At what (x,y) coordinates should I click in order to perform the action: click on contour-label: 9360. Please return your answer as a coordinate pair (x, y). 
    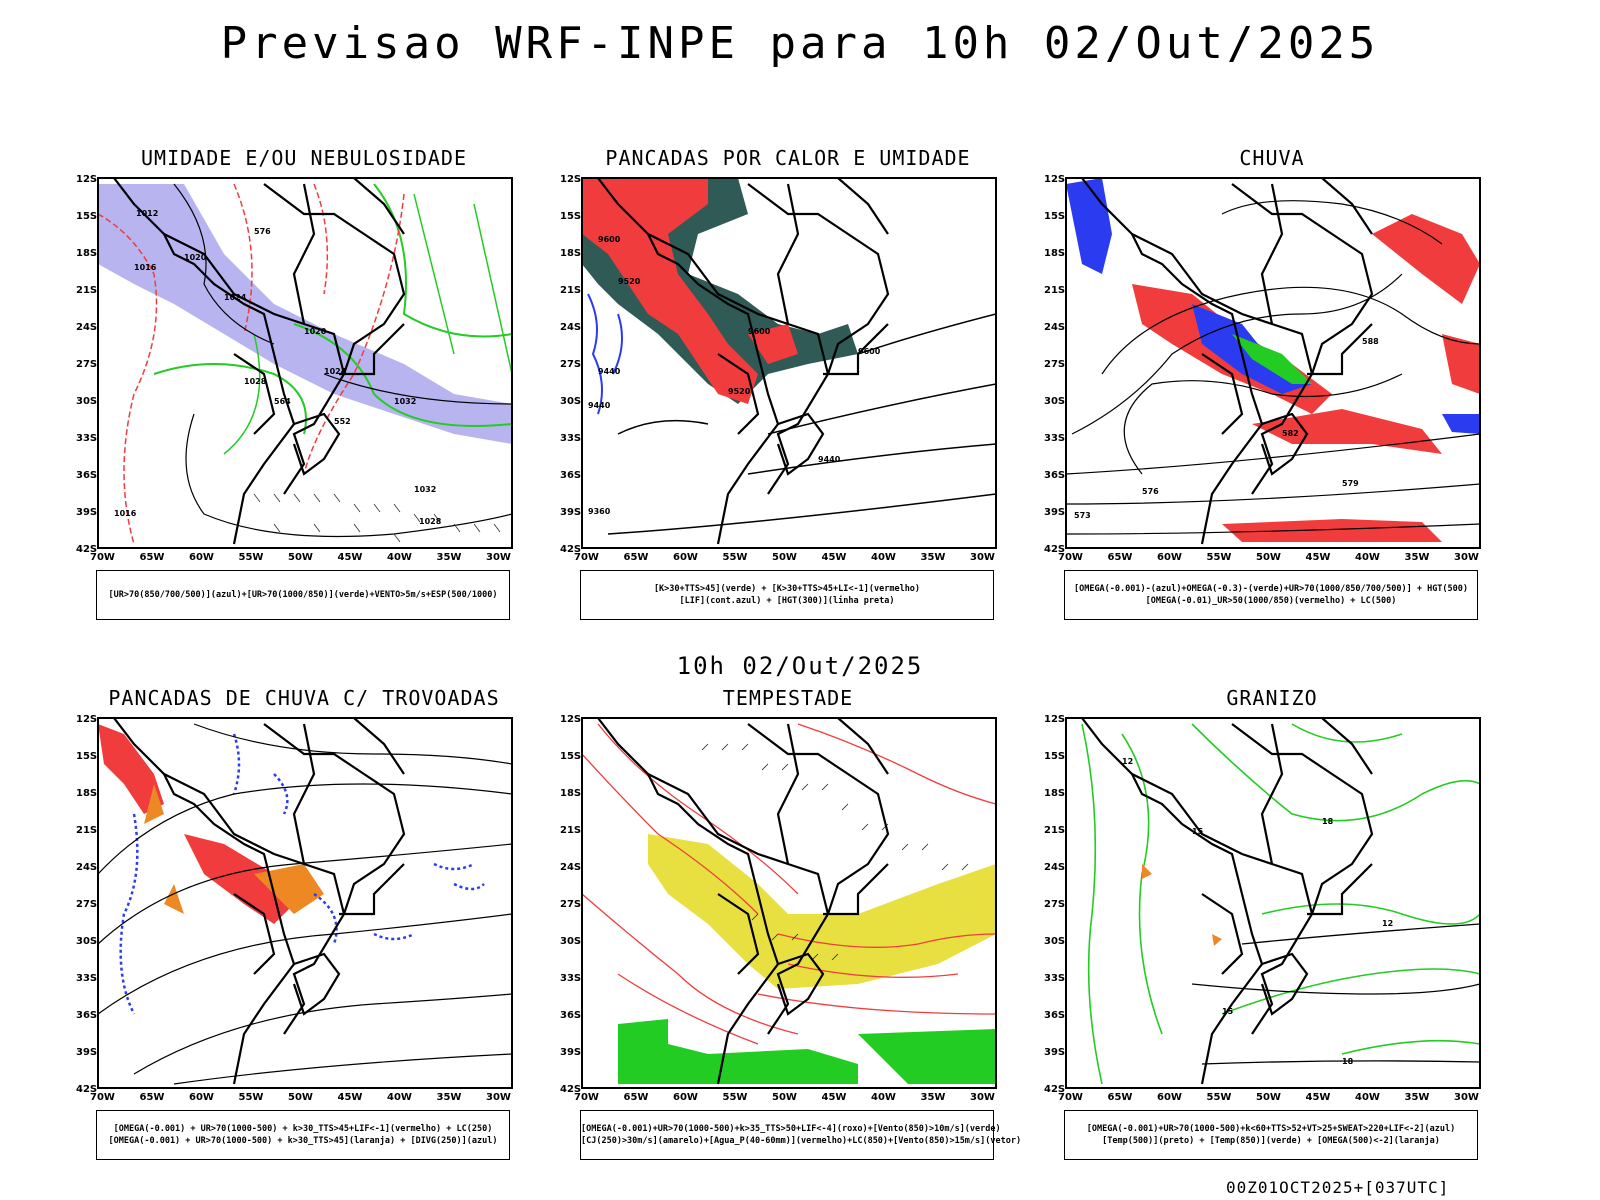
    Looking at the image, I should click on (599, 511).